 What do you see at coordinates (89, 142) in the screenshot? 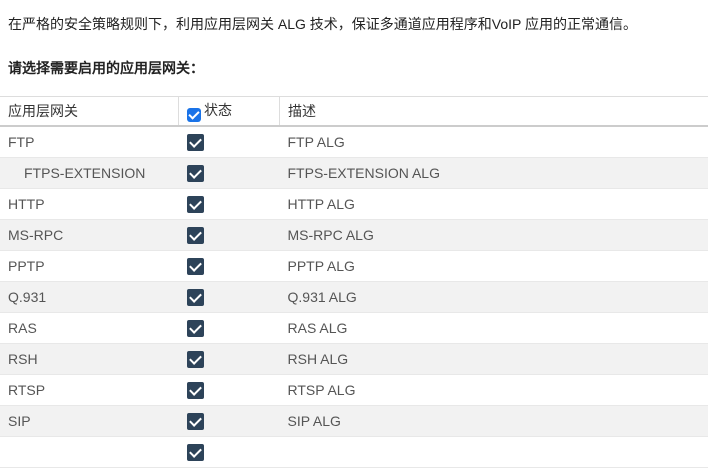
I see `gateway-name: FTP` at bounding box center [89, 142].